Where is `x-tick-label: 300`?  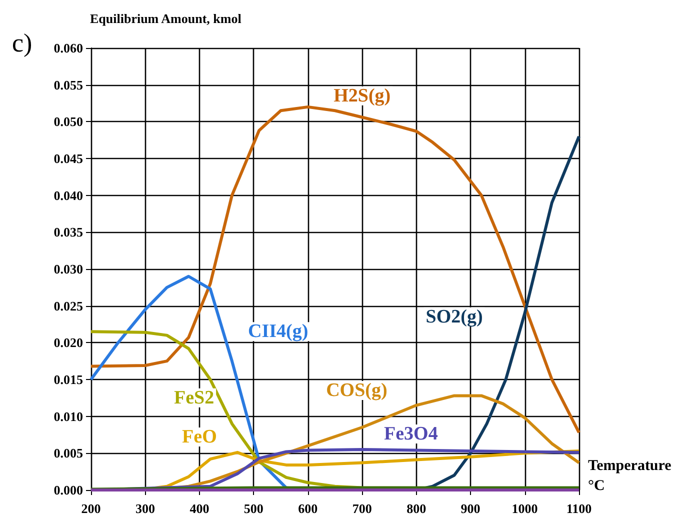
x-tick-label: 300 is located at coordinates (145, 508).